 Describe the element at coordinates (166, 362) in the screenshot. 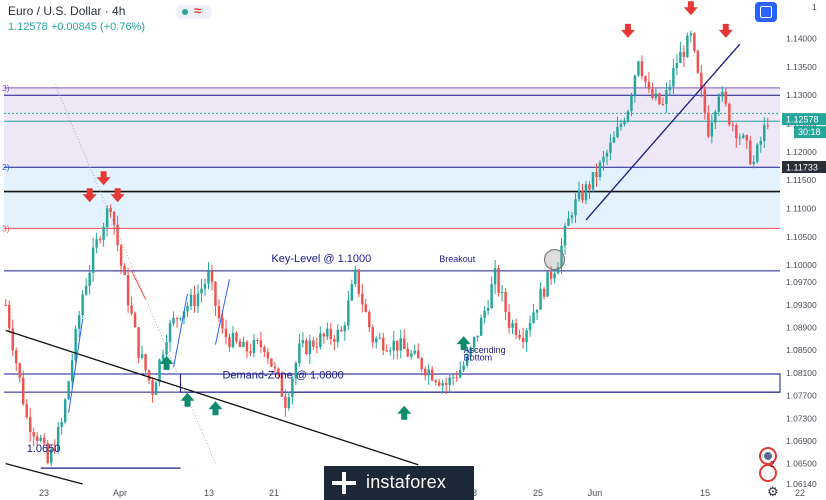

I see `green-up-arrow-icon` at that location.